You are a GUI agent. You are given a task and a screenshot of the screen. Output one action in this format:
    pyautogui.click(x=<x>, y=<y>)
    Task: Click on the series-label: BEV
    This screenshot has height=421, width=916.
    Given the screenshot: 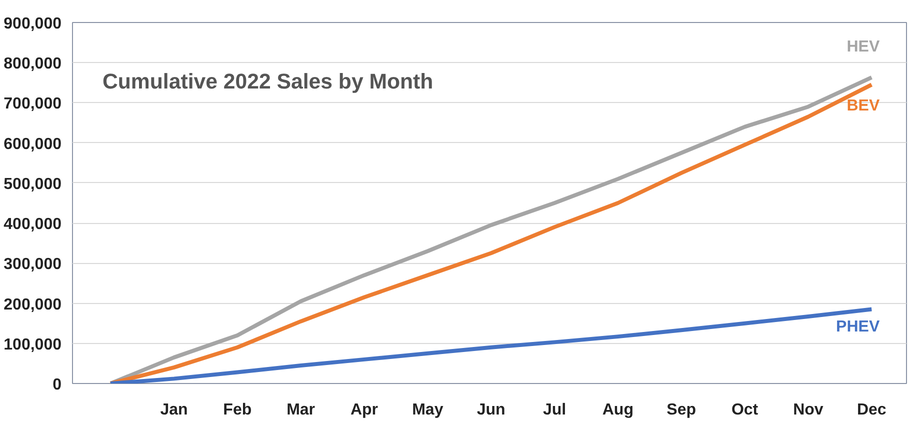 What is the action you would take?
    pyautogui.click(x=863, y=106)
    